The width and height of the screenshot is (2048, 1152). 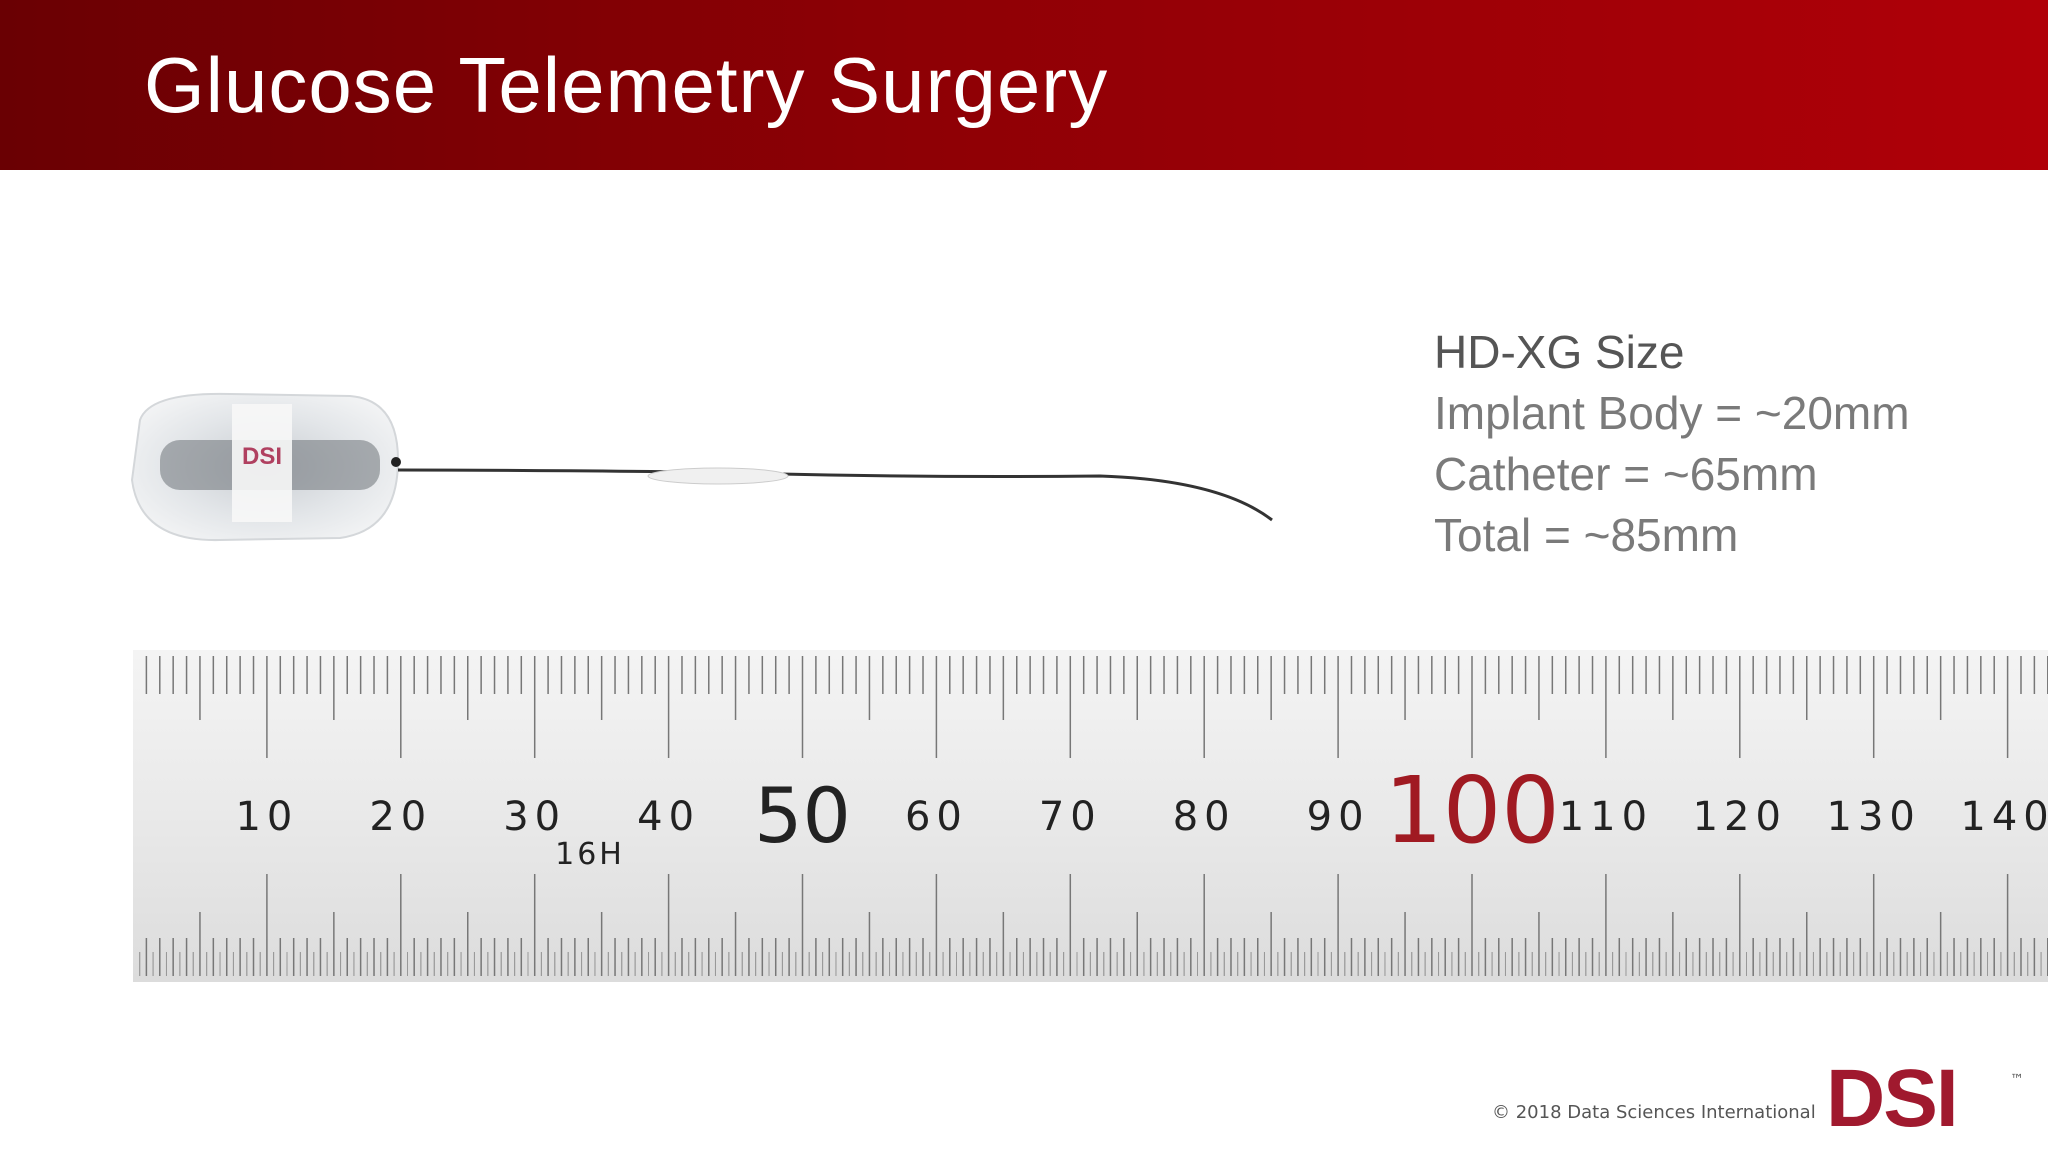 What do you see at coordinates (1892, 1098) in the screenshot?
I see `logo: DSI` at bounding box center [1892, 1098].